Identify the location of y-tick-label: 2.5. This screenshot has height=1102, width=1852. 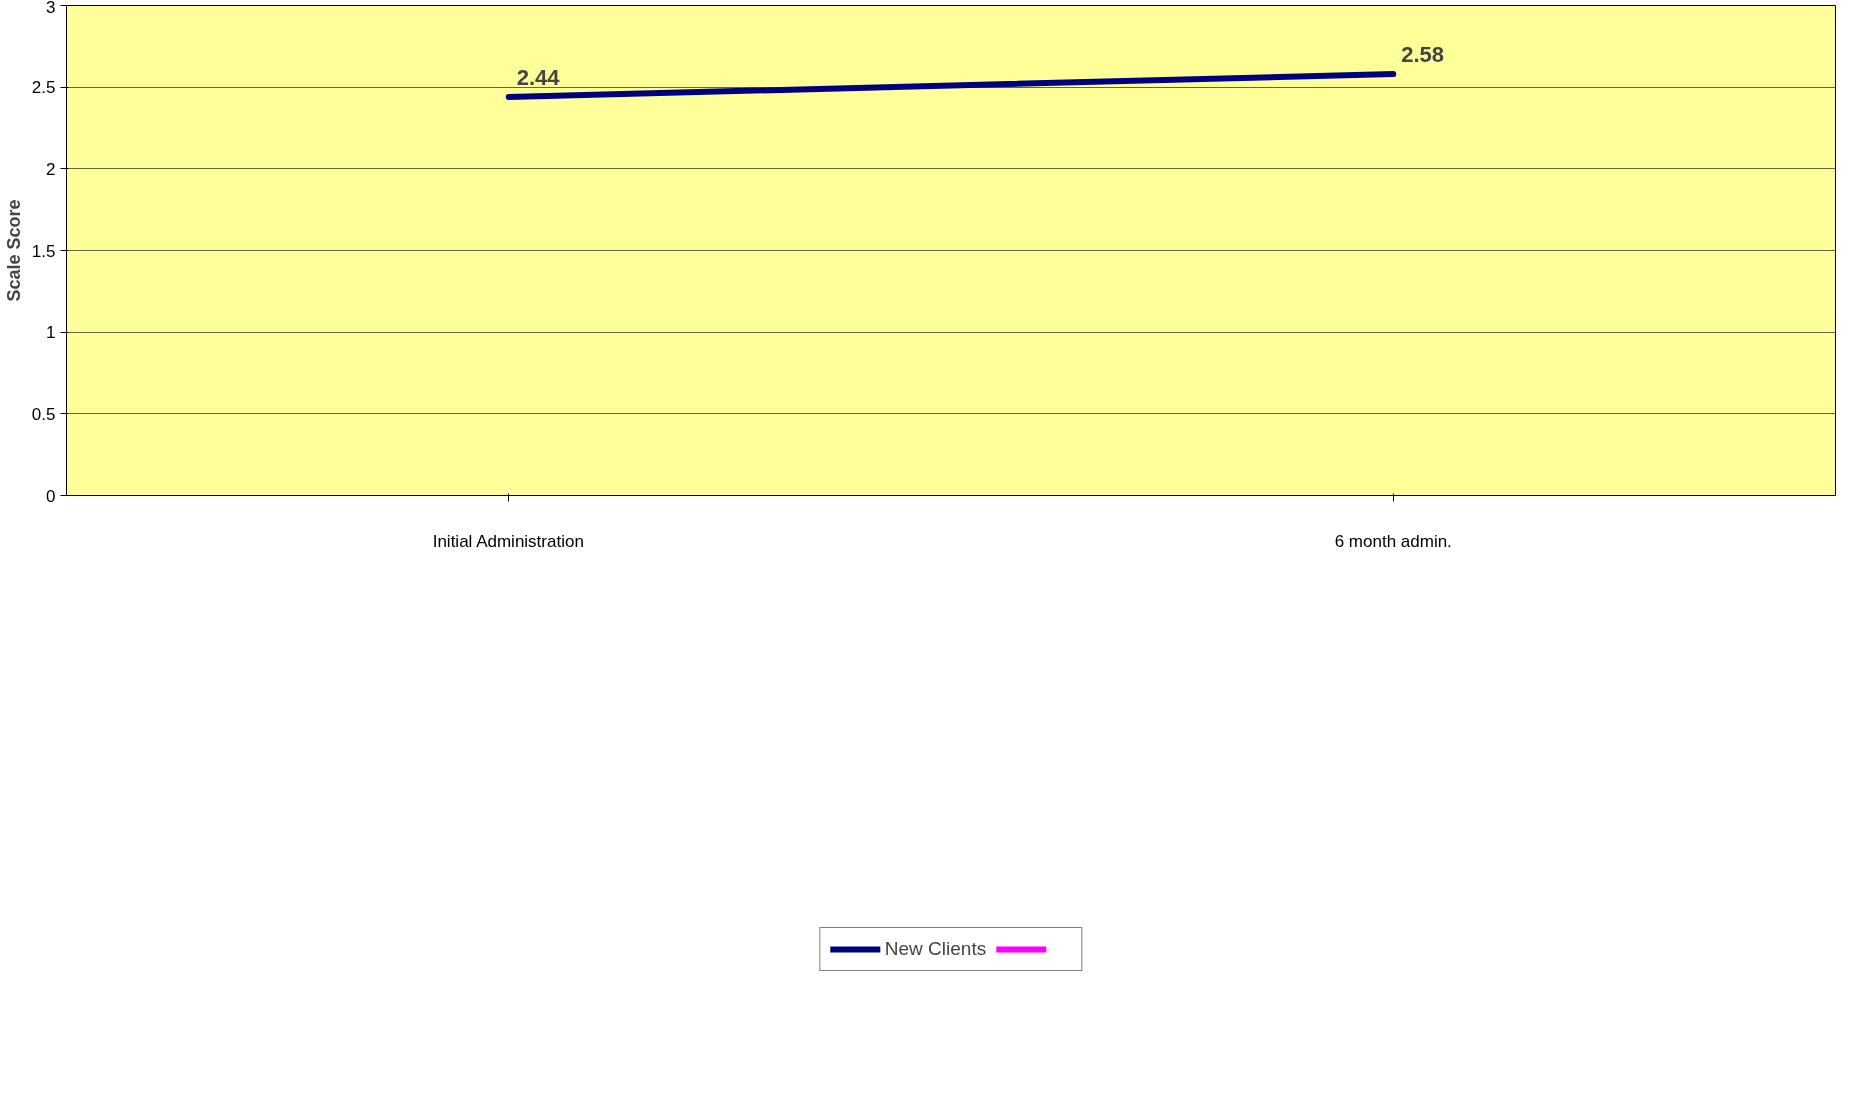
(43, 88).